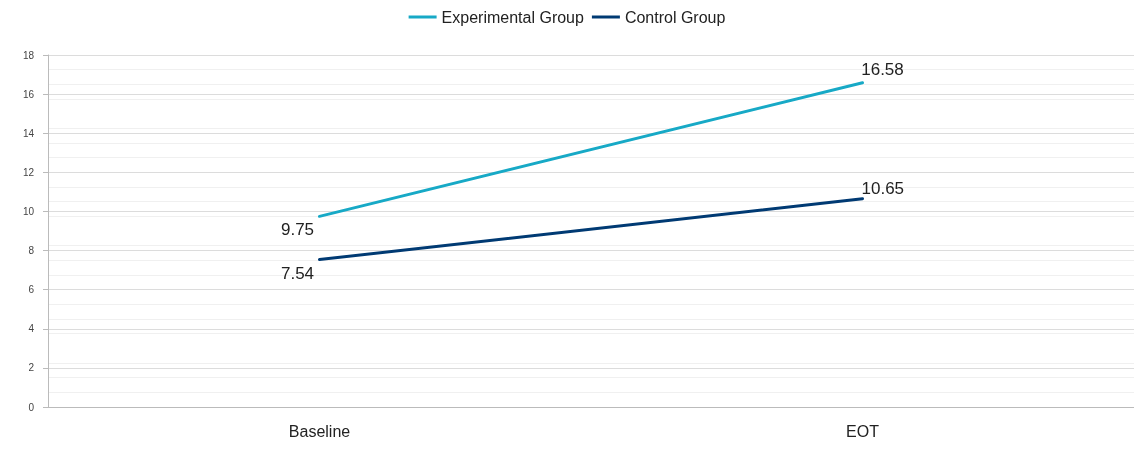  Describe the element at coordinates (28, 55) in the screenshot. I see `y-tick-label: 18` at that location.